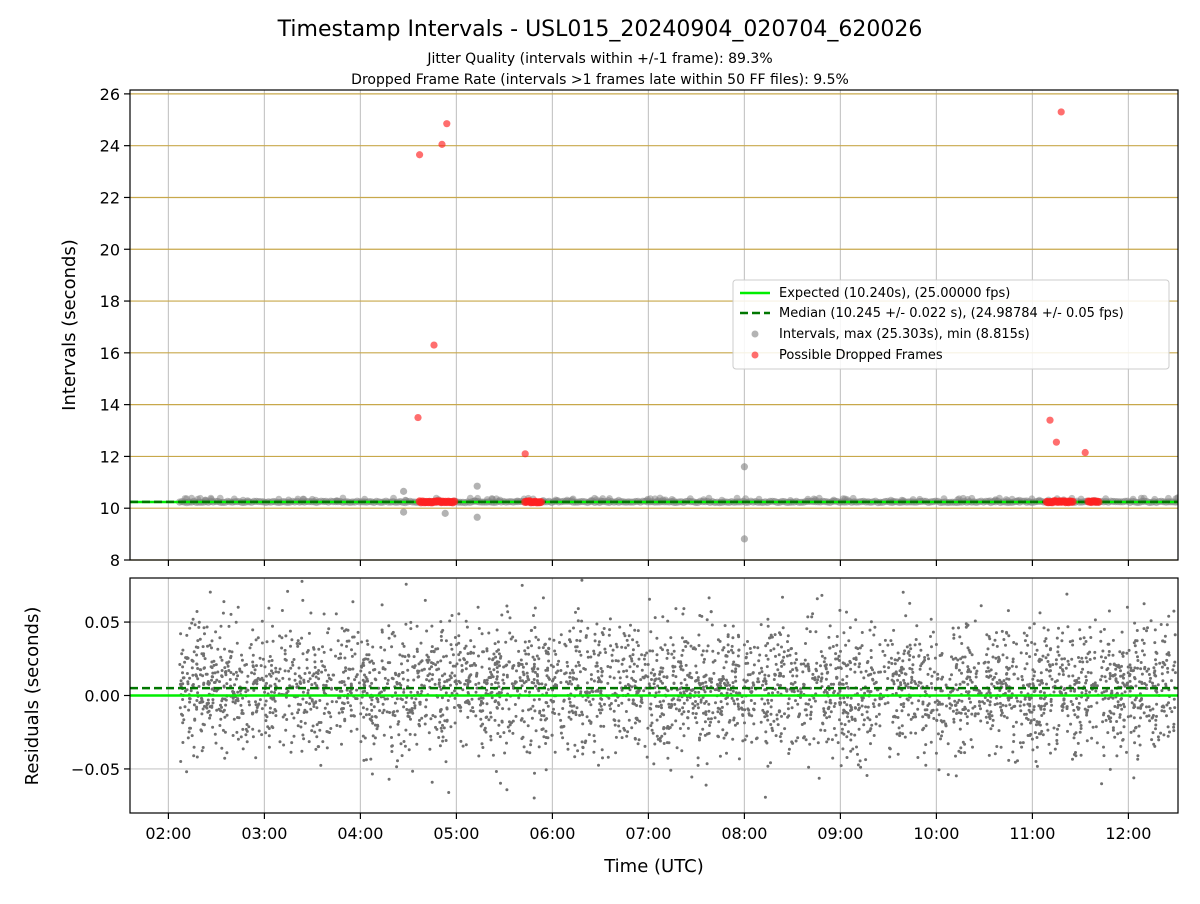 This screenshot has height=904, width=1200. What do you see at coordinates (192, 498) in the screenshot?
I see `interval-point` at bounding box center [192, 498].